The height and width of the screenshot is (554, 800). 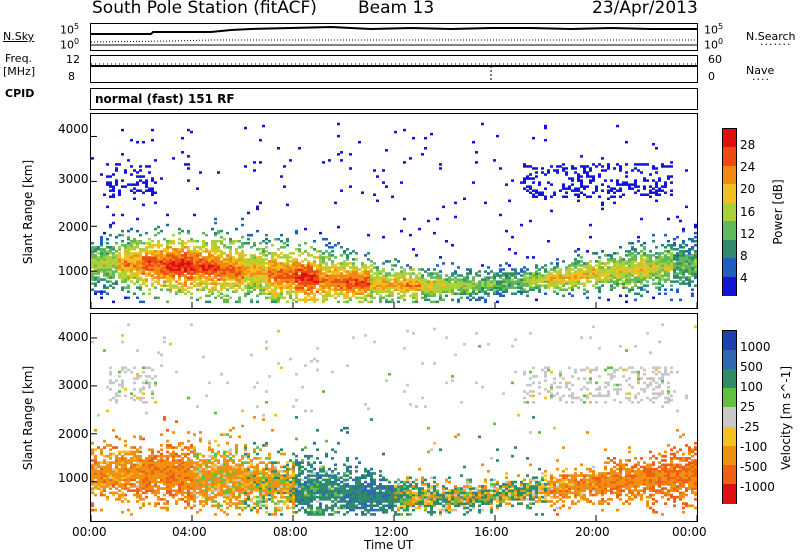 I want to click on nave-dots: ····, so click(x=761, y=79).